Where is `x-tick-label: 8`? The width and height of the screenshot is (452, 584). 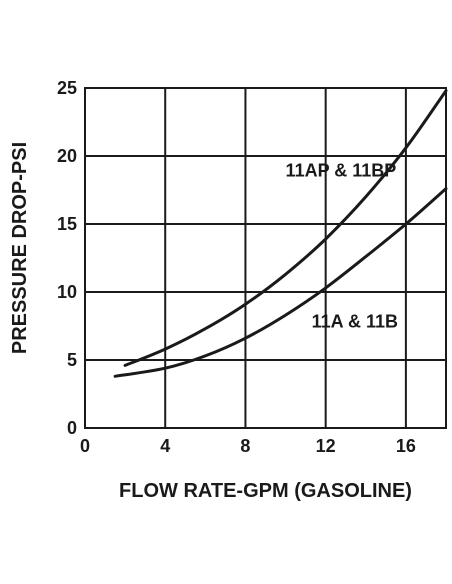 x-tick-label: 8 is located at coordinates (245, 446).